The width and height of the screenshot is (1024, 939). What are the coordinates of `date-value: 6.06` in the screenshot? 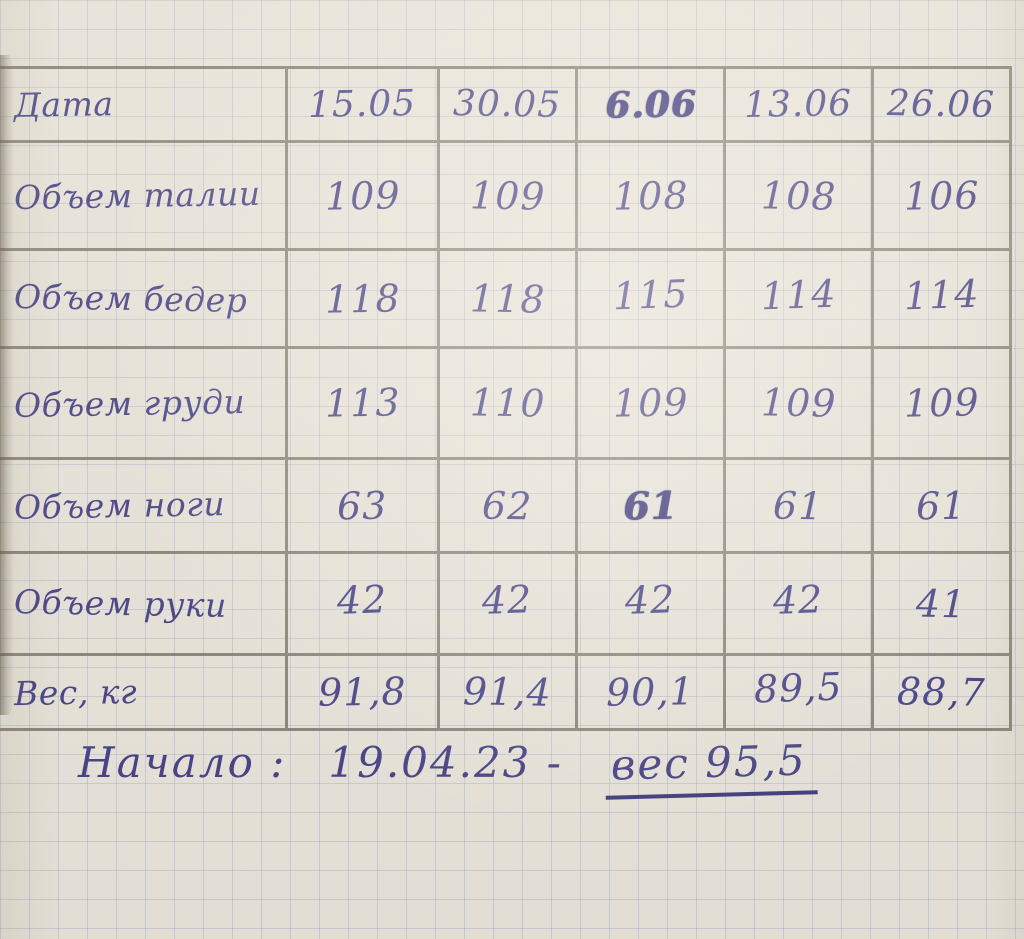 It's located at (650, 104).